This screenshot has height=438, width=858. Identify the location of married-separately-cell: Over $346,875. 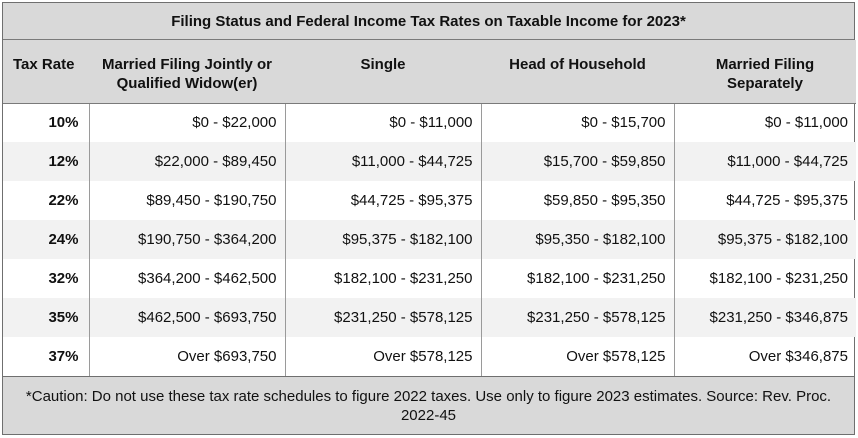
(764, 356).